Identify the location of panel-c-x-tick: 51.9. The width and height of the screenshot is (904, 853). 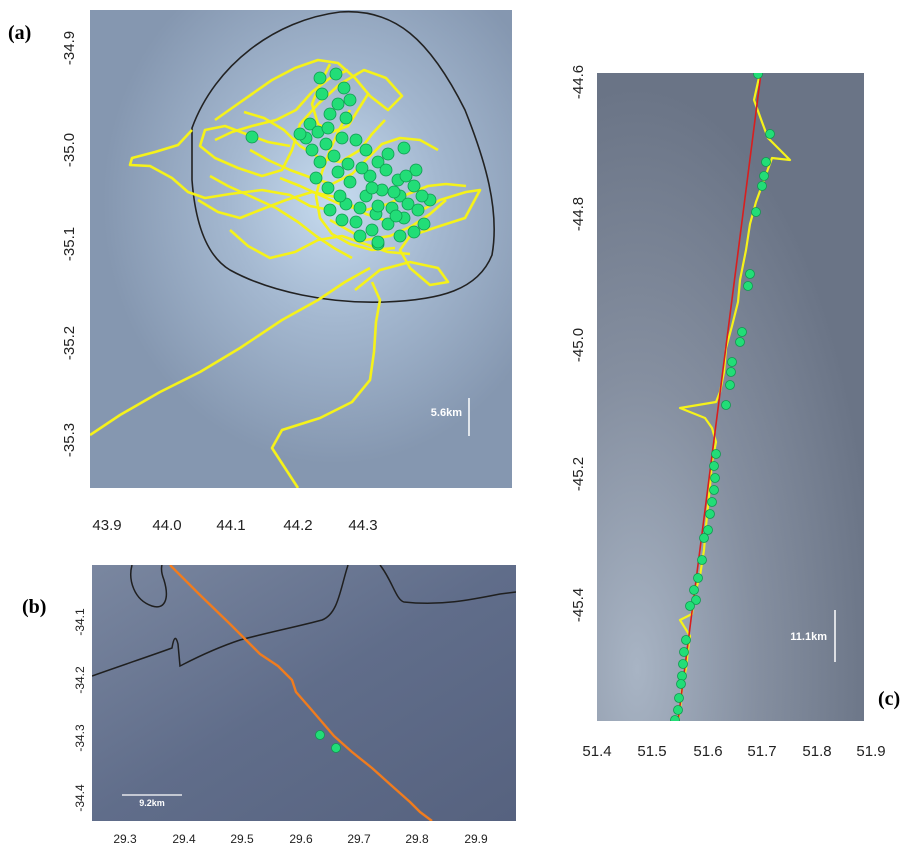
(870, 751).